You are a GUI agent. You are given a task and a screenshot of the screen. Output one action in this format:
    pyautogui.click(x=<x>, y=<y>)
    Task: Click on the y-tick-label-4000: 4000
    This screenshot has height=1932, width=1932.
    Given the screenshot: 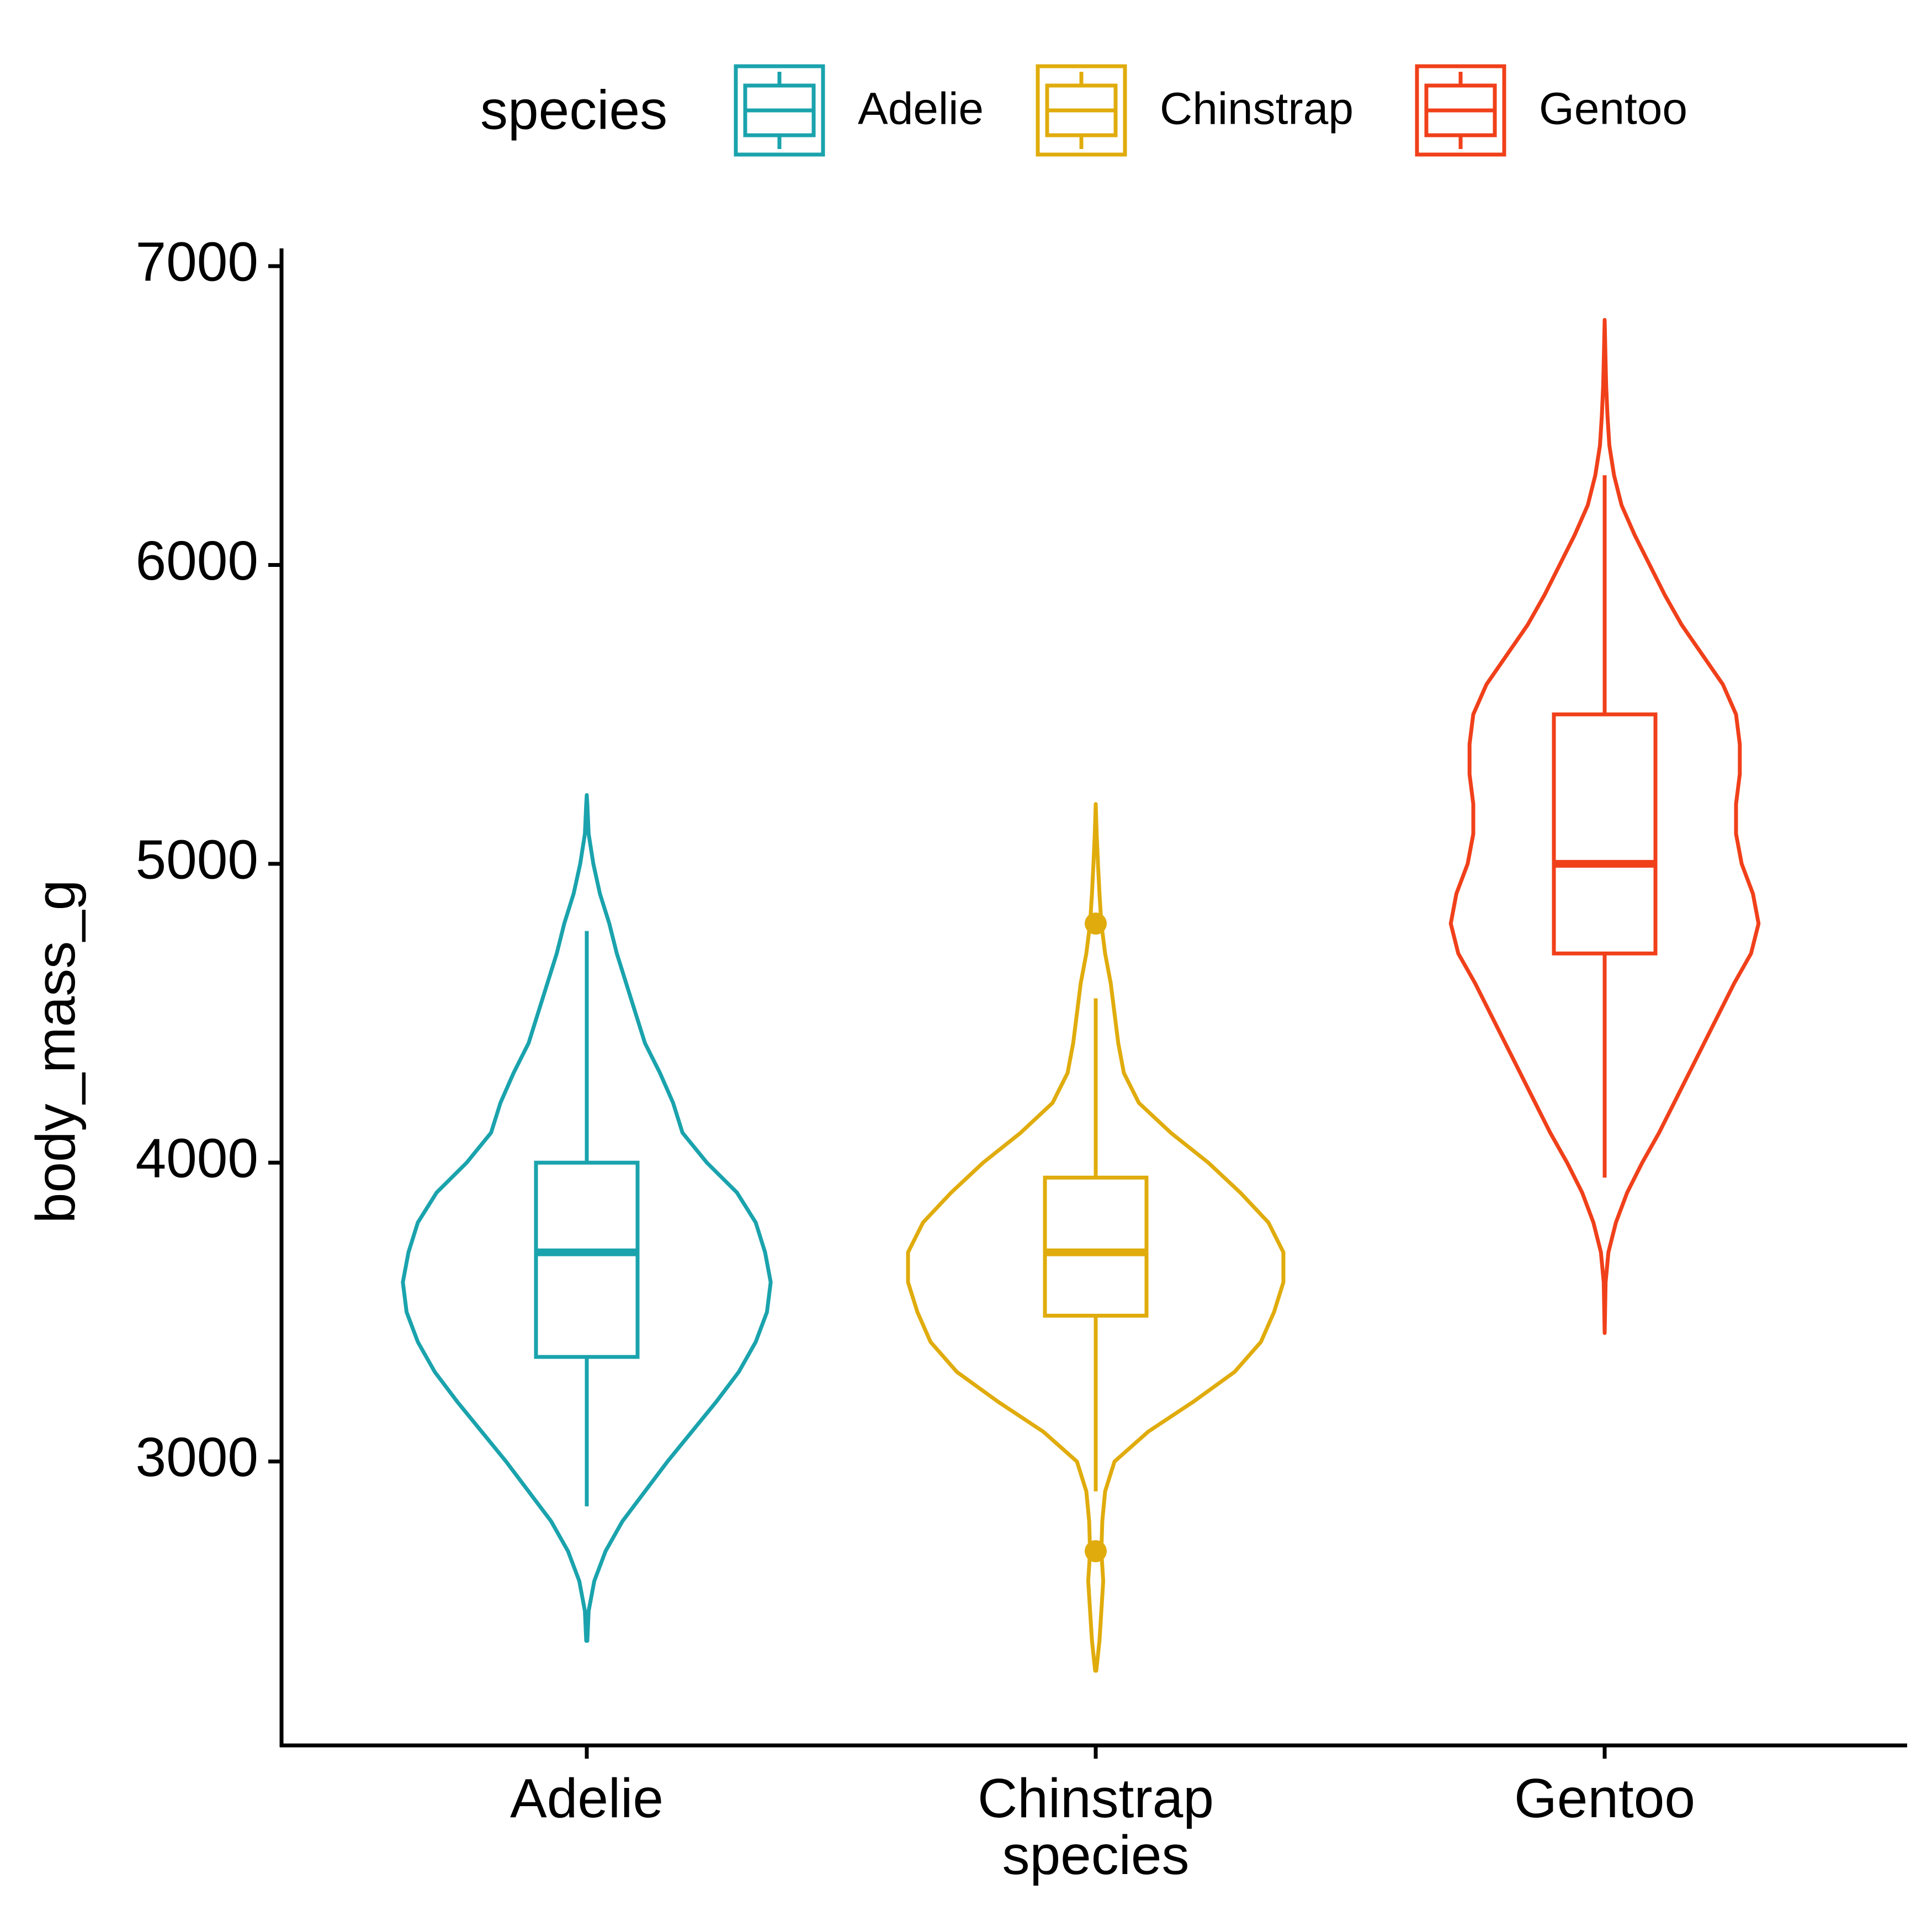 What is the action you would take?
    pyautogui.click(x=197, y=1159)
    